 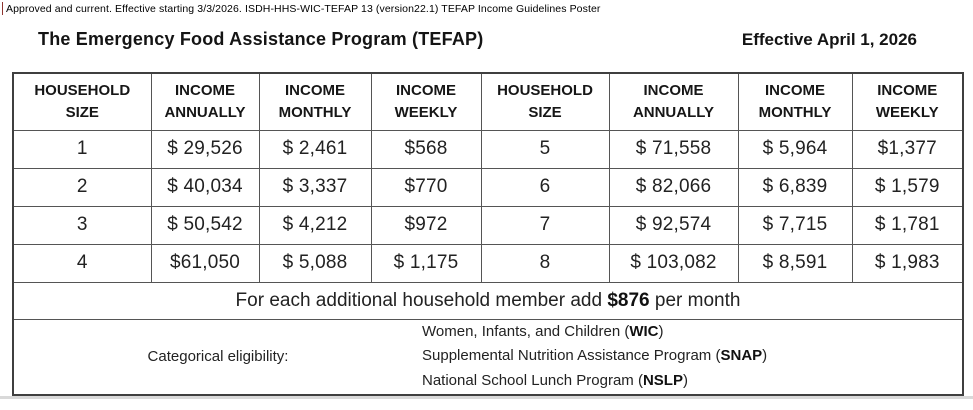 I want to click on cell-income-annually: $ 82,066, so click(x=673, y=187).